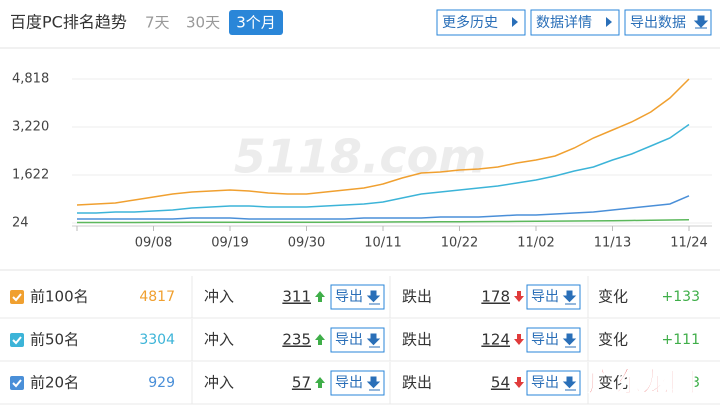 Image resolution: width=720 pixels, height=411 pixels. I want to click on out-value: 124, so click(495, 340).